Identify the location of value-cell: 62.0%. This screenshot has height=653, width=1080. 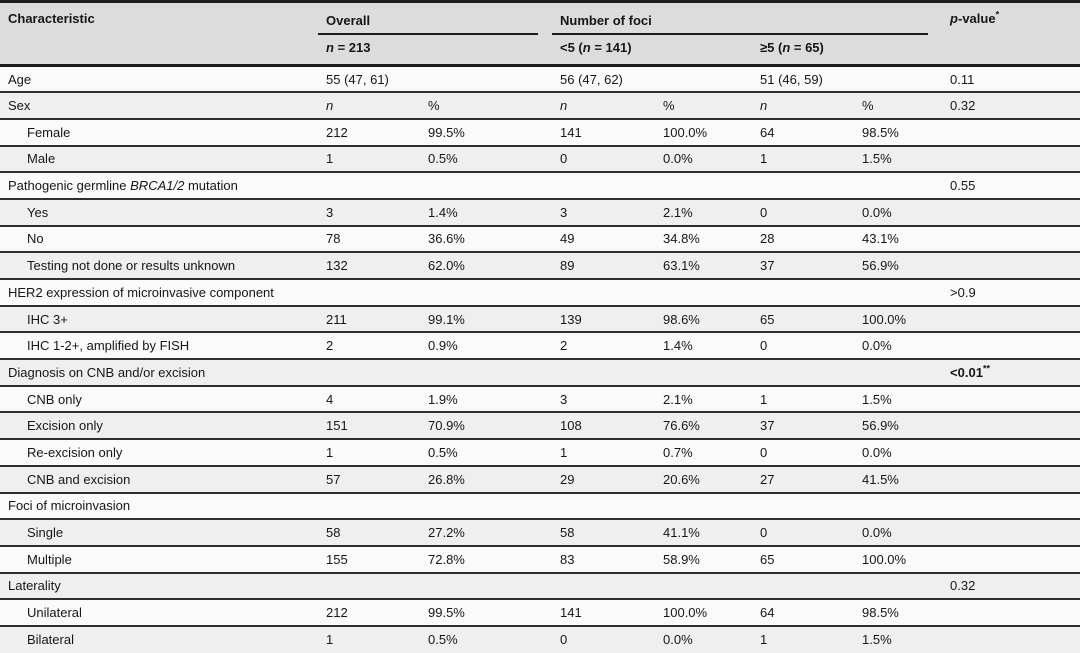
(446, 266).